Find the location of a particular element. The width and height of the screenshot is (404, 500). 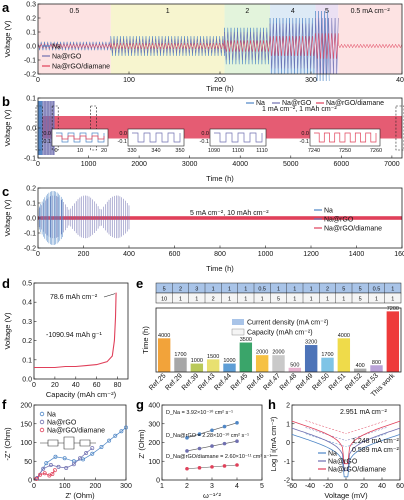

category-label: Ref.46 is located at coordinates (256, 382).